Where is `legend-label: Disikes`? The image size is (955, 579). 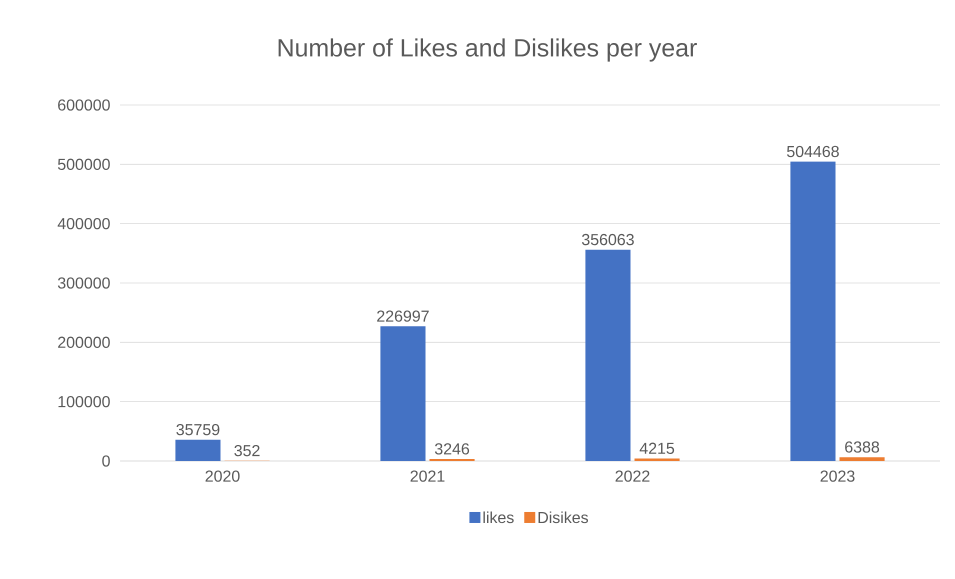 legend-label: Disikes is located at coordinates (563, 517).